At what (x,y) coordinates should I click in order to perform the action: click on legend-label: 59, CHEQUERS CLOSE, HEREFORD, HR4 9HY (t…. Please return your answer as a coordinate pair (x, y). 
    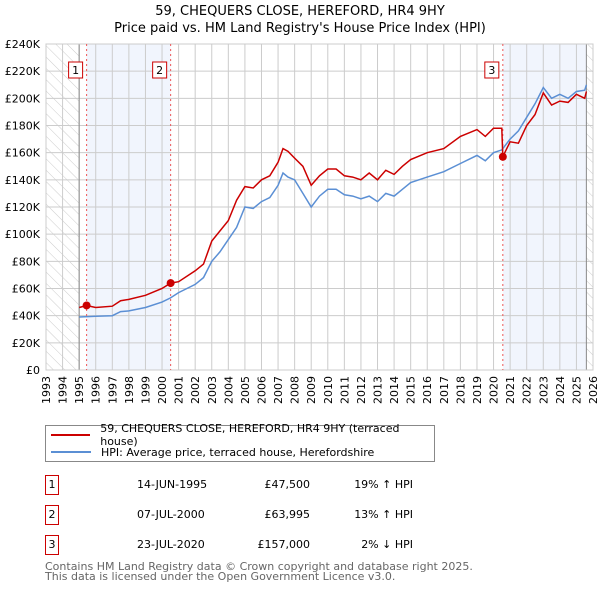
    Looking at the image, I should click on (250, 435).